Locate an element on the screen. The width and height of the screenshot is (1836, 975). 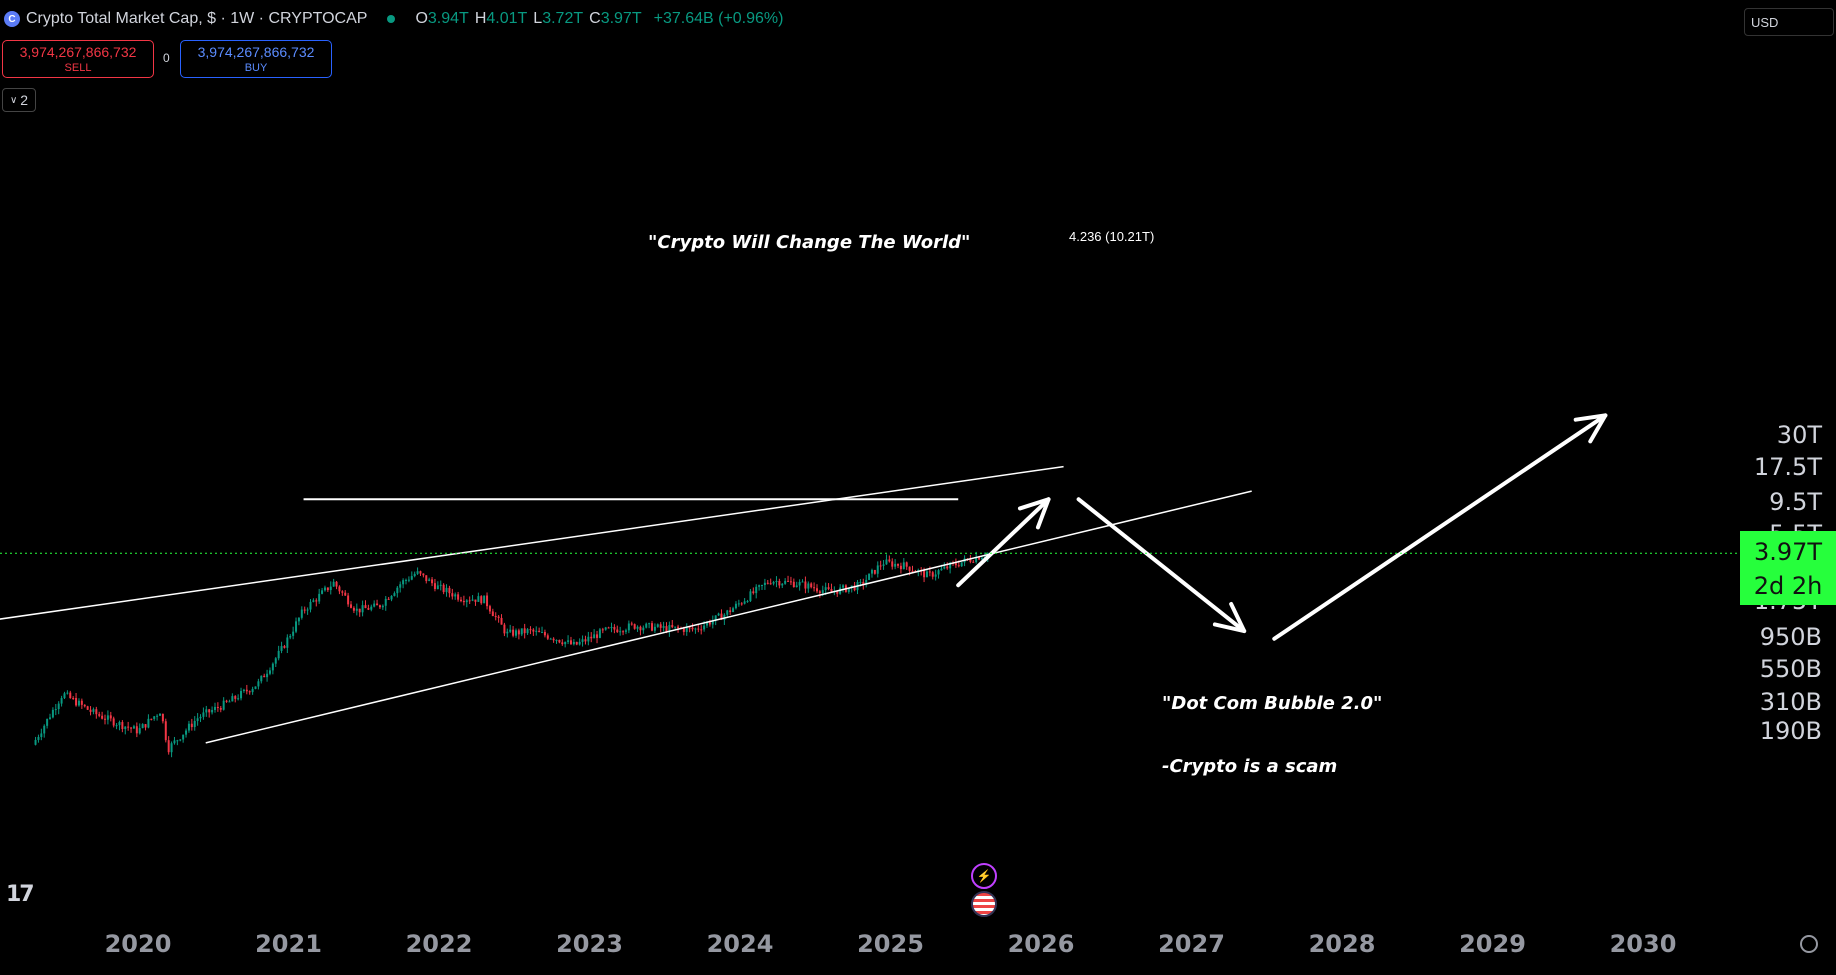
price-axis is located at coordinates (1788, 460).